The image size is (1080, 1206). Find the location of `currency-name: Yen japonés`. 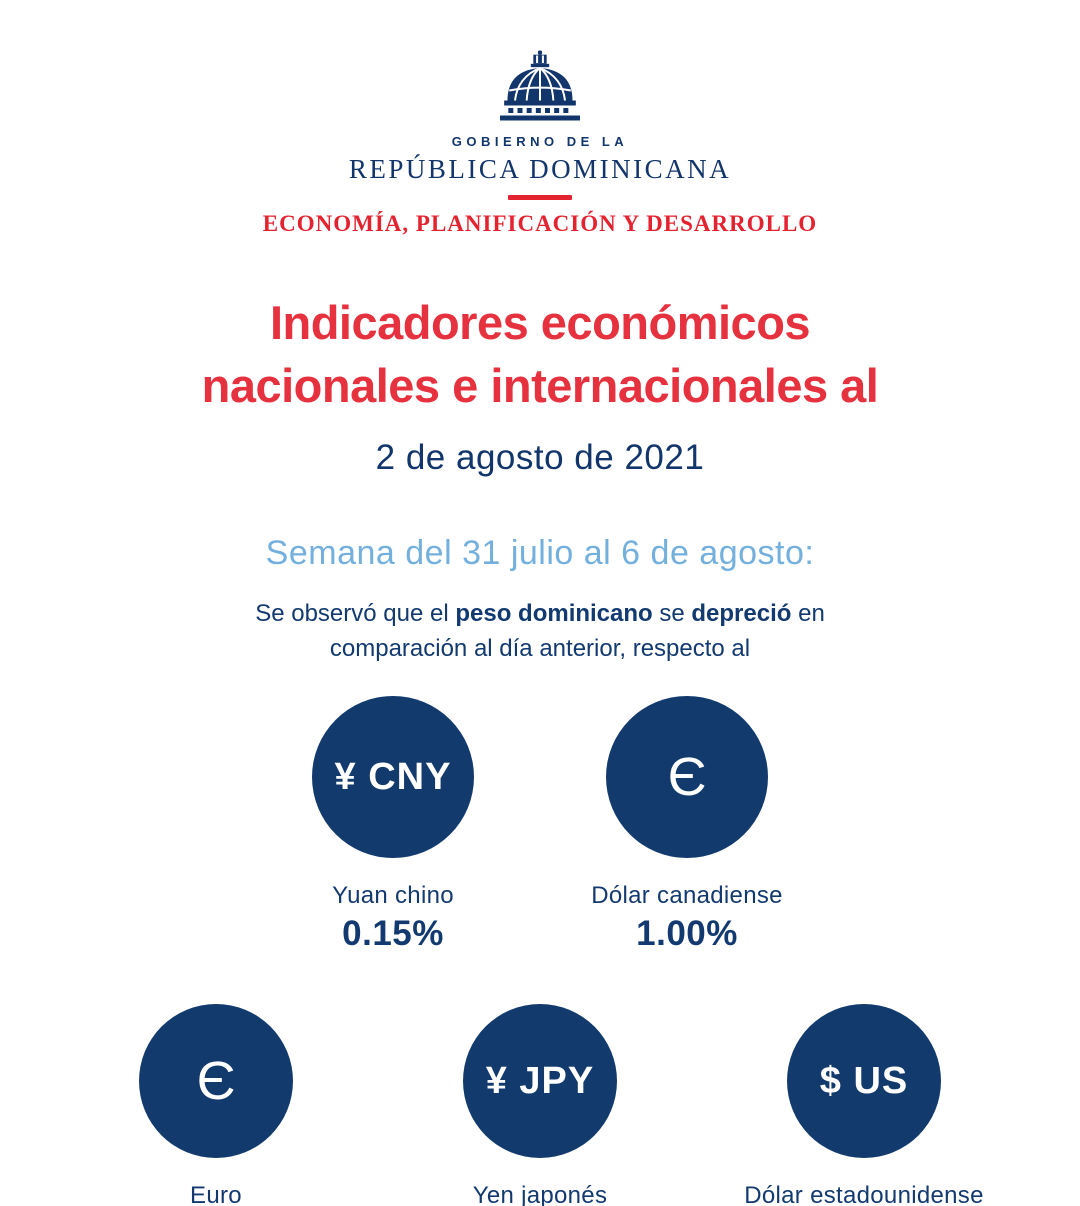

currency-name: Yen japonés is located at coordinates (540, 1194).